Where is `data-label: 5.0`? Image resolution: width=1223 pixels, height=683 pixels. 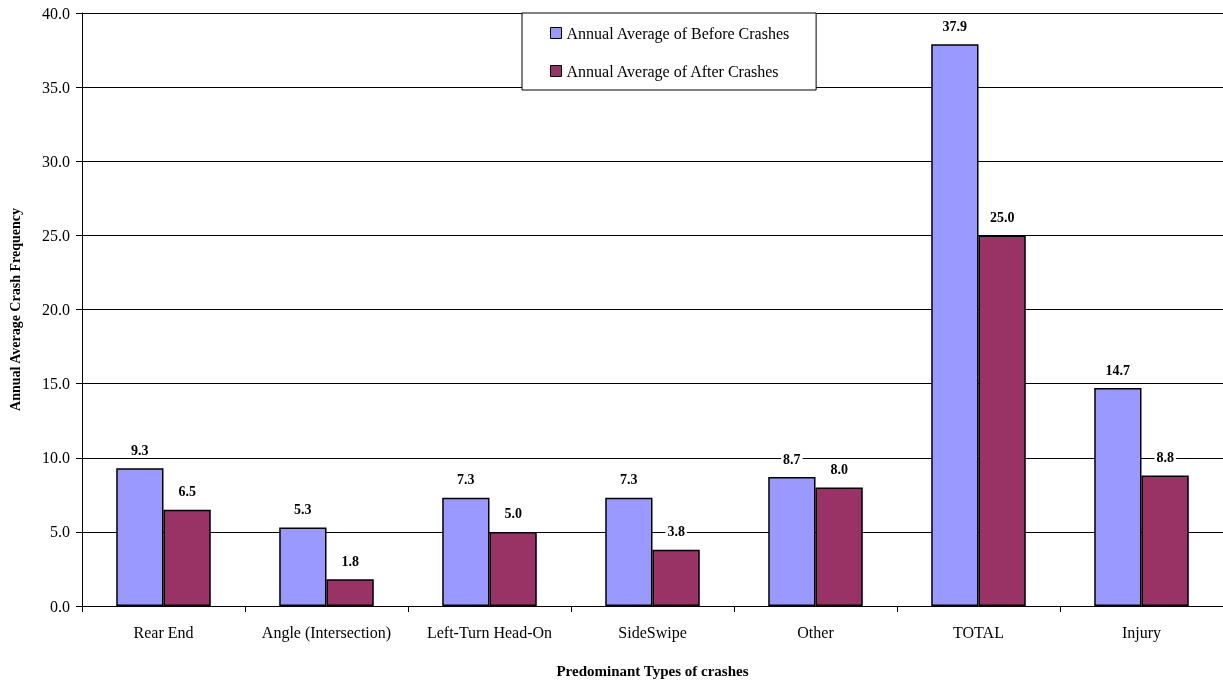
data-label: 5.0 is located at coordinates (513, 514).